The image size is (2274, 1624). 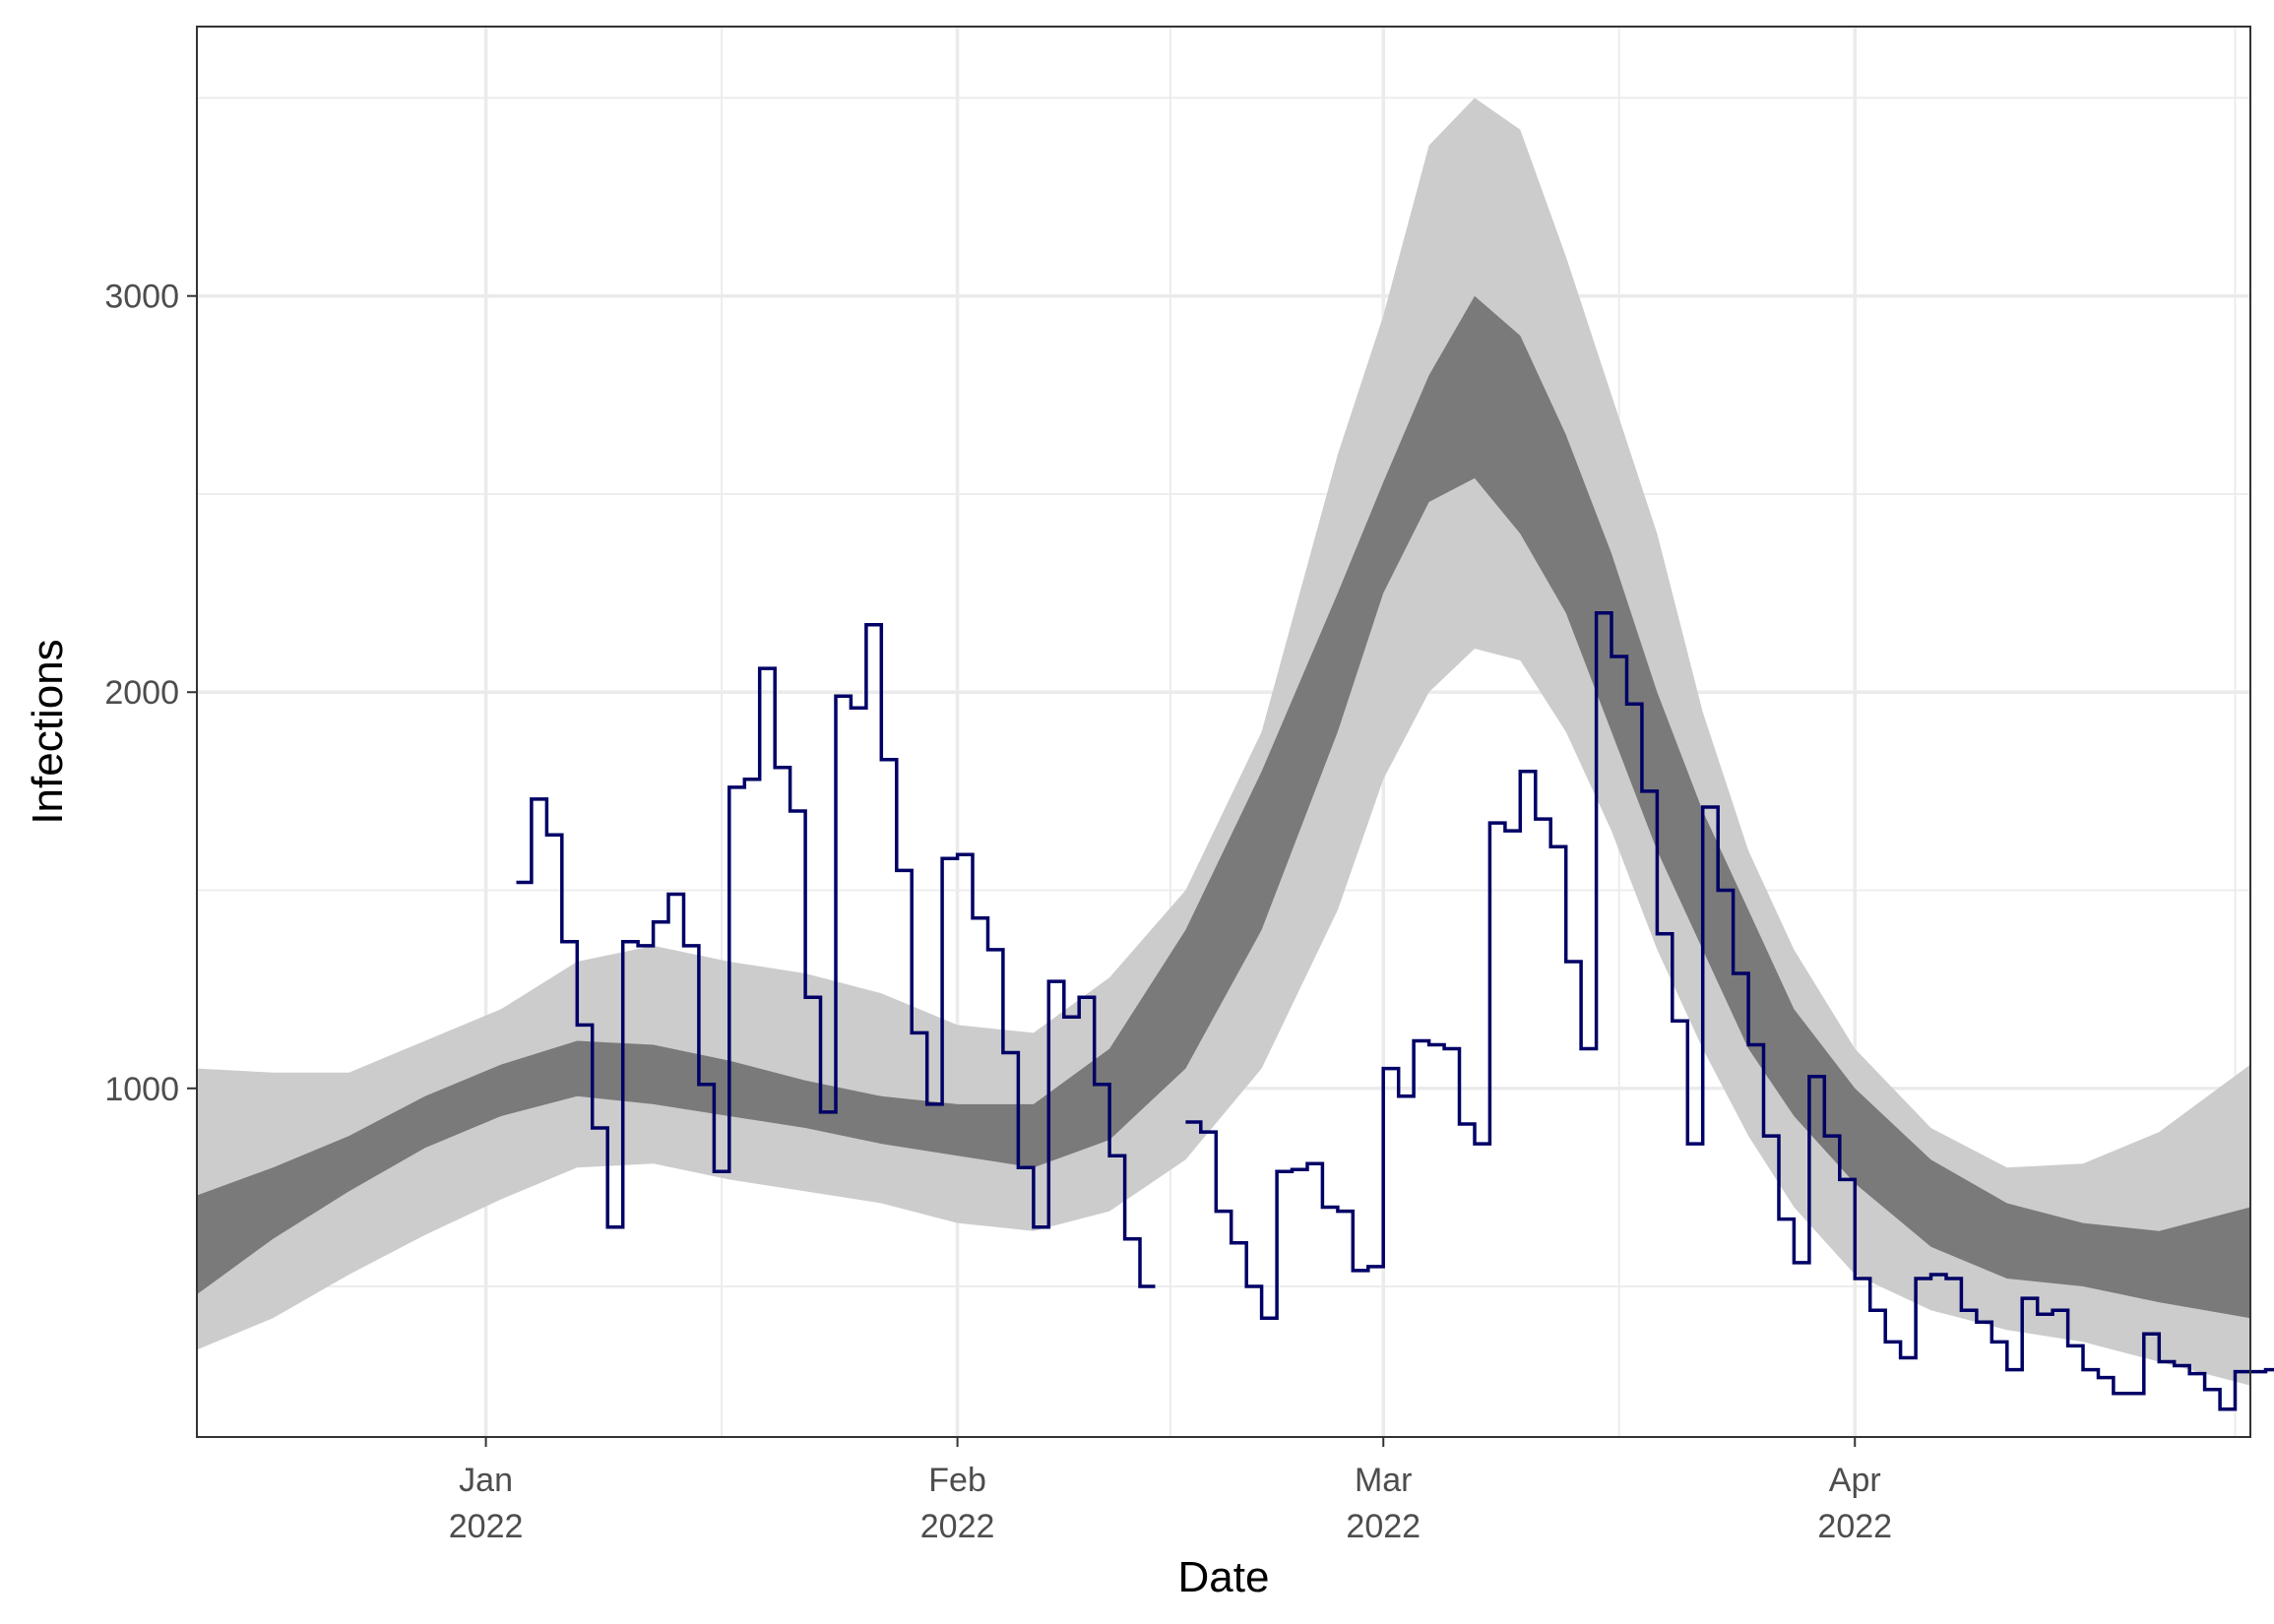 What do you see at coordinates (1224, 1577) in the screenshot?
I see `x-axis-title: Date` at bounding box center [1224, 1577].